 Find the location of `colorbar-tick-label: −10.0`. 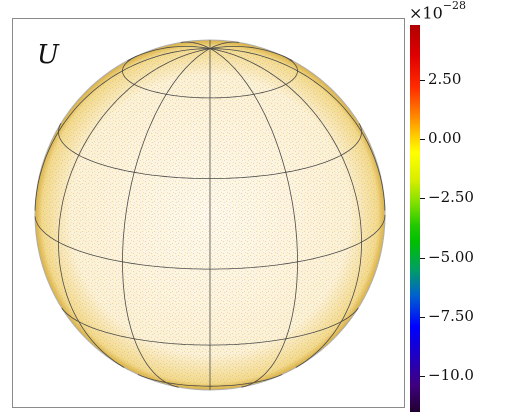

colorbar-tick-label: −10.0 is located at coordinates (451, 375).